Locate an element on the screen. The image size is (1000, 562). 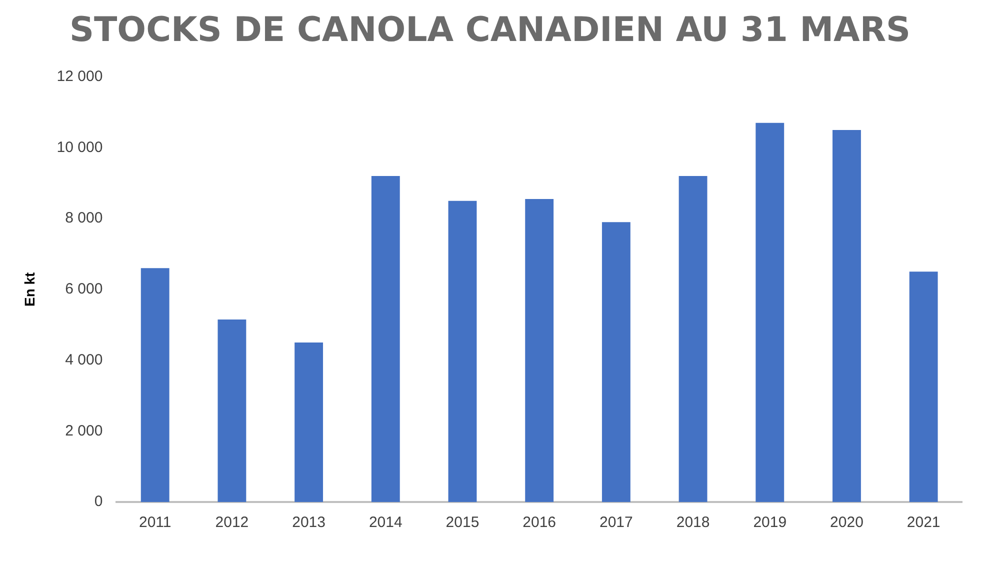
x-tick-label: 2020 is located at coordinates (847, 523).